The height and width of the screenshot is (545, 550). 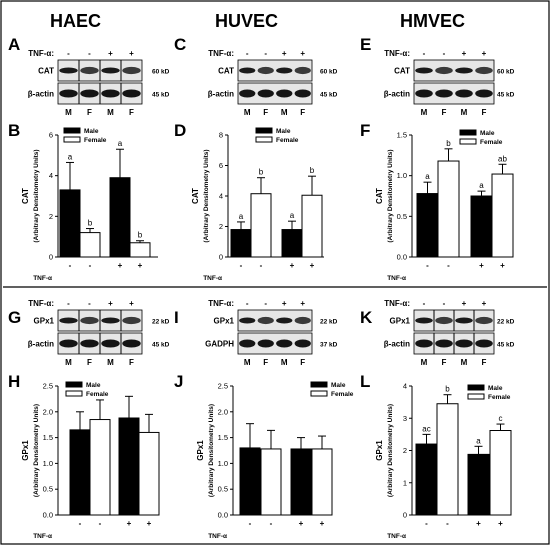 What do you see at coordinates (502, 158) in the screenshot?
I see `significance-letter: ab` at bounding box center [502, 158].